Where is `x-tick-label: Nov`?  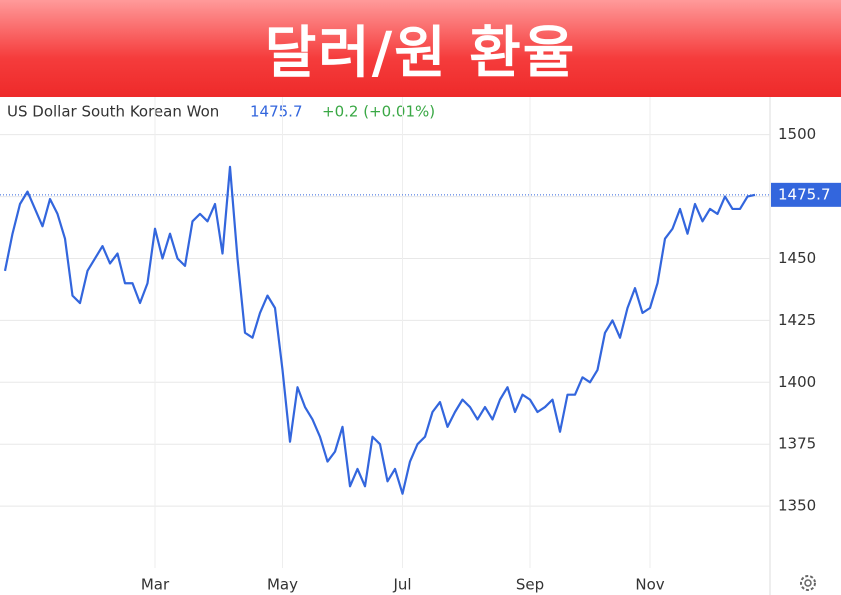 x-tick-label: Nov is located at coordinates (649, 585).